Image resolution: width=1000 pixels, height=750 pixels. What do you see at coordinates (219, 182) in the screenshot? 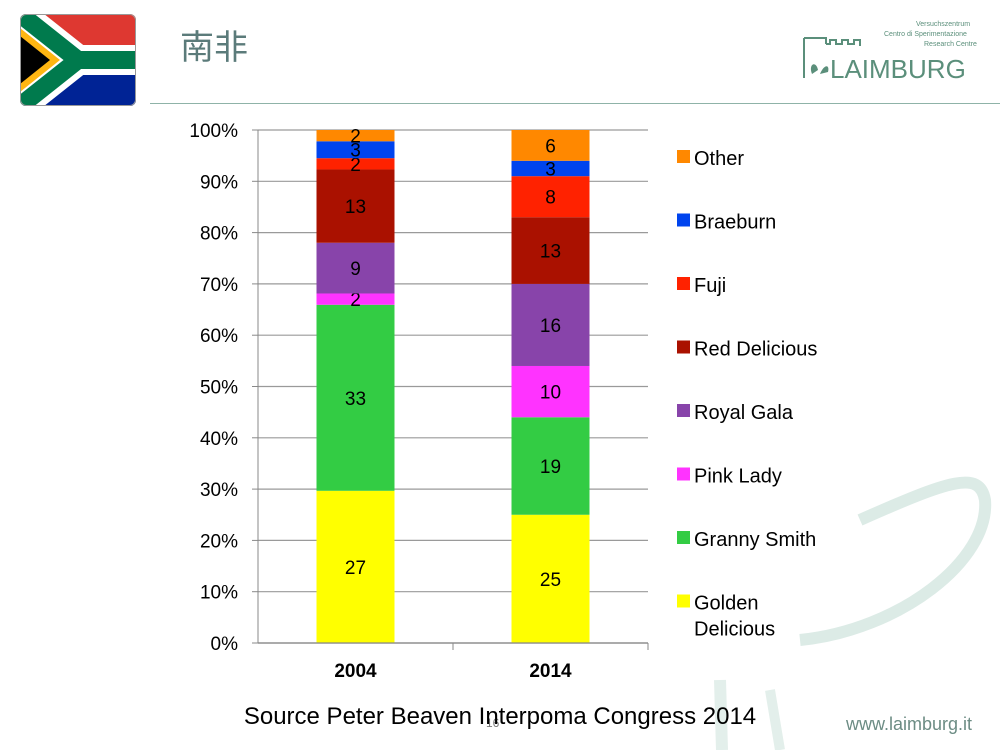
I see `y-tick-label: 90%` at bounding box center [219, 182].